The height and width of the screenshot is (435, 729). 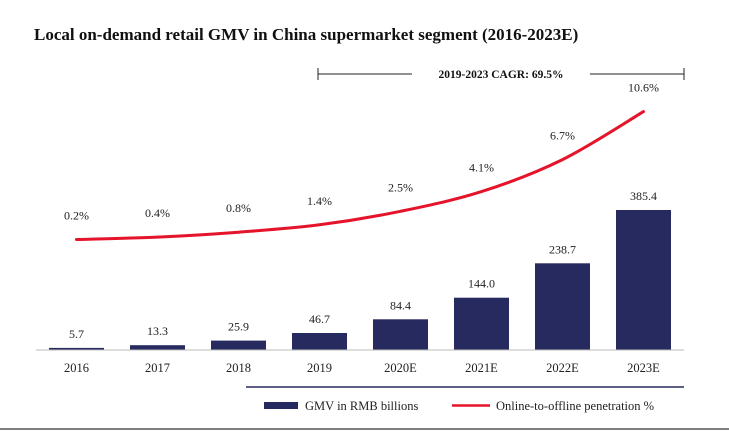 I want to click on cagr-label: 2019-2023 CAGR: 69.5%, so click(x=501, y=75).